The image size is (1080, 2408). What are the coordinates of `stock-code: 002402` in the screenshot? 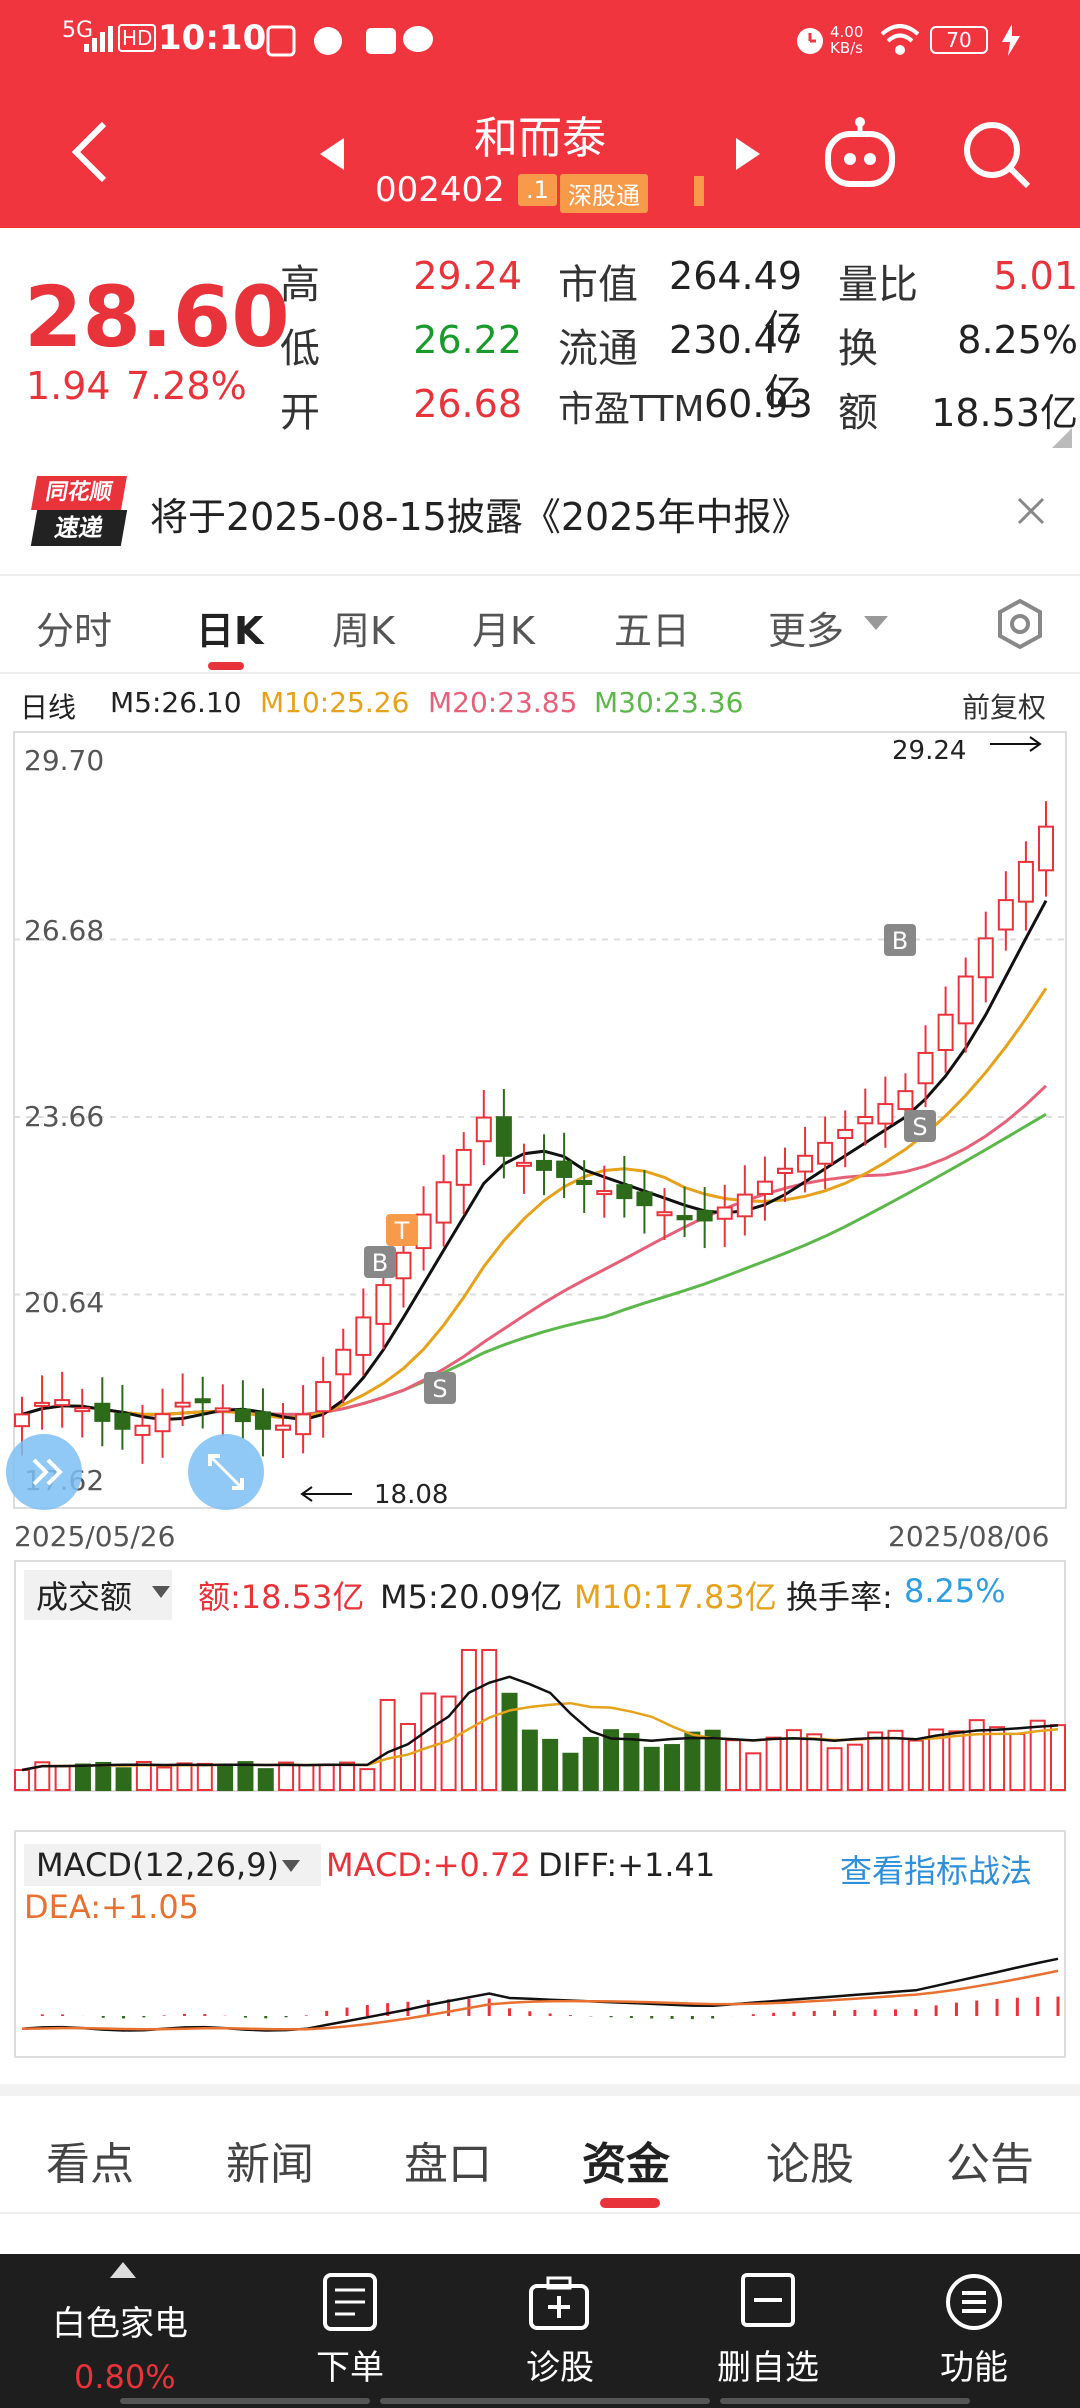 It's located at (440, 190).